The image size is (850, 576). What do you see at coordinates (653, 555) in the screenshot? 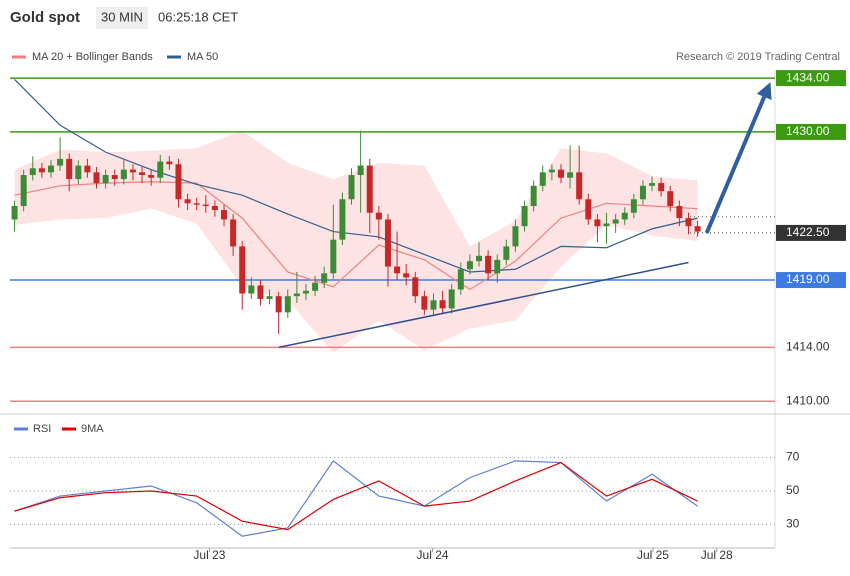
I see `x-tick-label: Jul 25` at bounding box center [653, 555].